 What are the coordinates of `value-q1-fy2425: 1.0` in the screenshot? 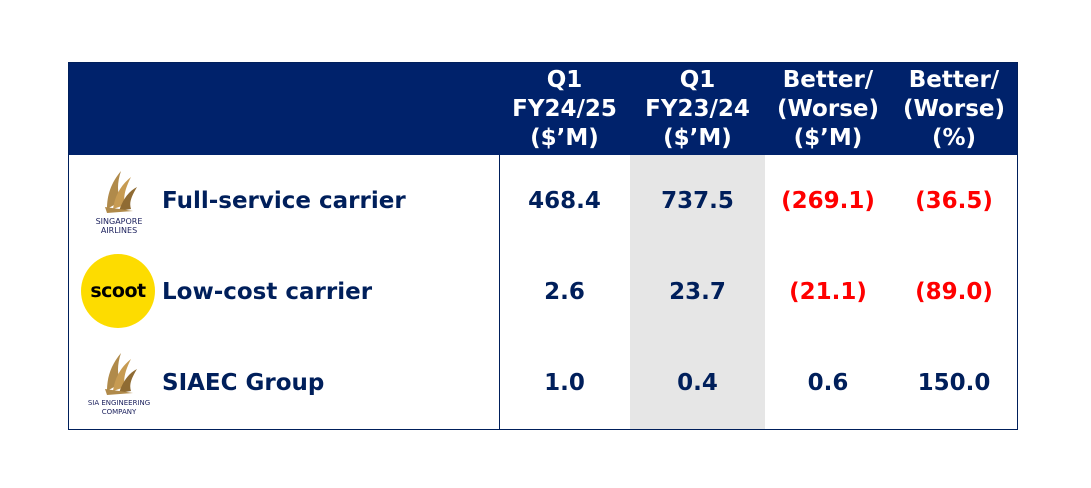 It's located at (564, 382).